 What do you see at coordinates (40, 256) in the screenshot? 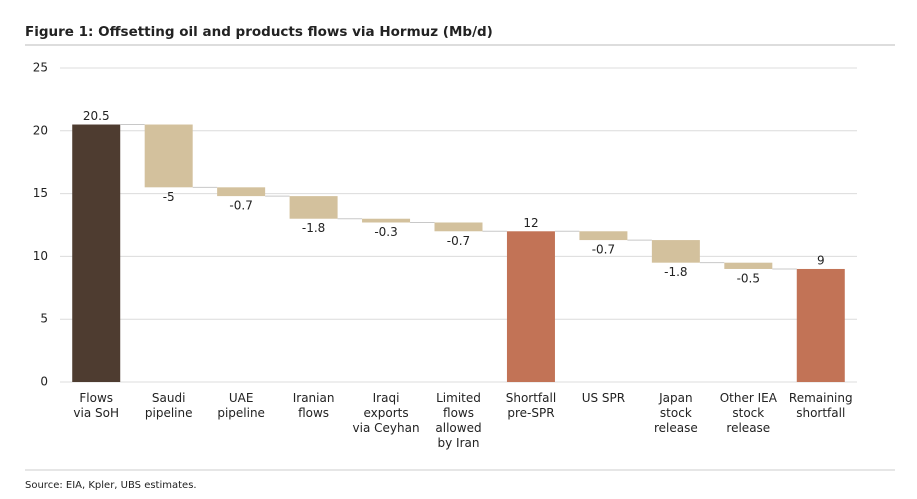
I see `y-tick-label: 10` at bounding box center [40, 256].